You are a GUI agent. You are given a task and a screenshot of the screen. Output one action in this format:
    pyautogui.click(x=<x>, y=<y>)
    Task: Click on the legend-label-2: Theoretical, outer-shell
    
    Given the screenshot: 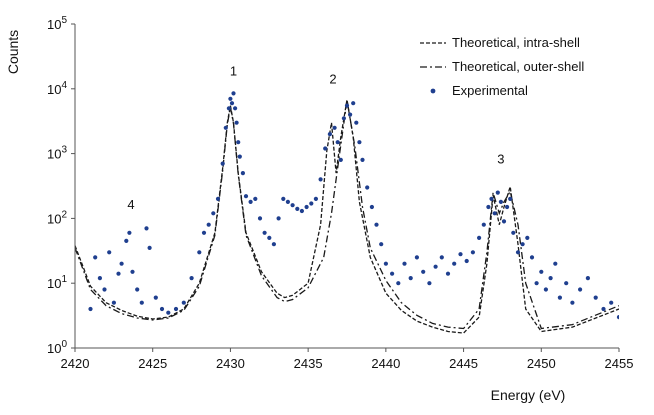 What is the action you would take?
    pyautogui.click(x=518, y=66)
    